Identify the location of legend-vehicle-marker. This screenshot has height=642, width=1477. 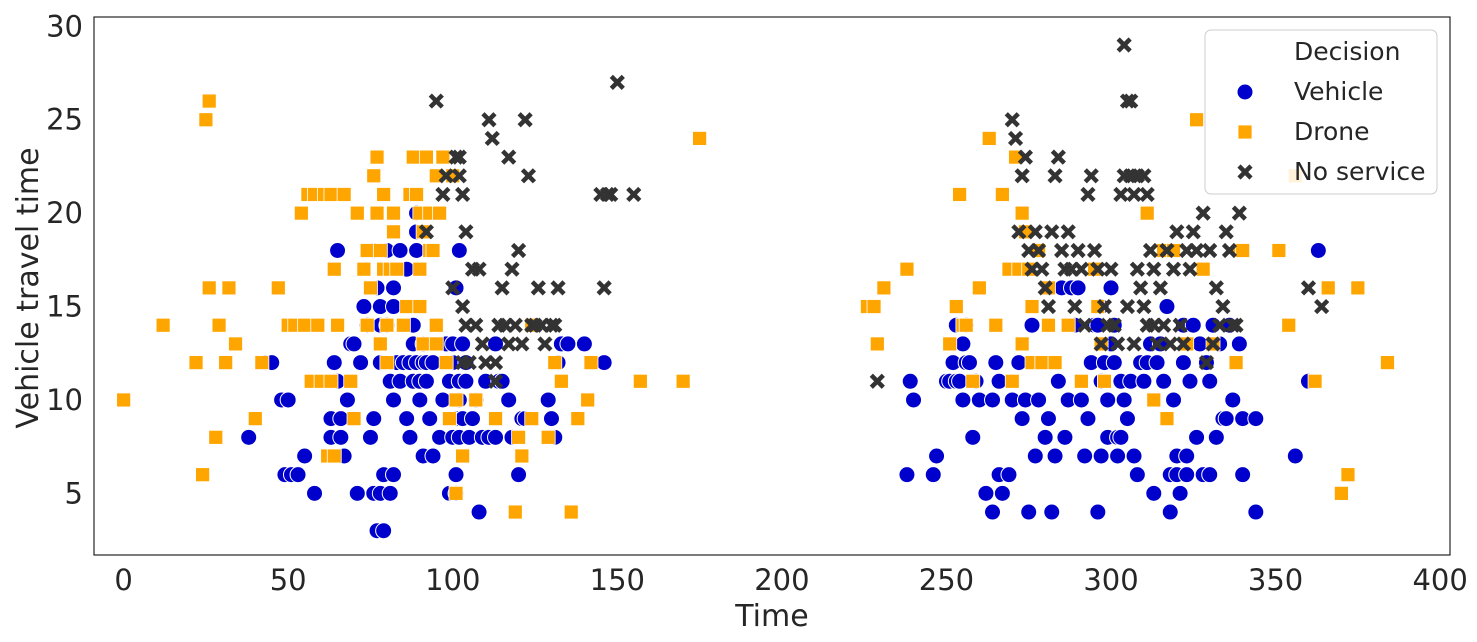
(1245, 92).